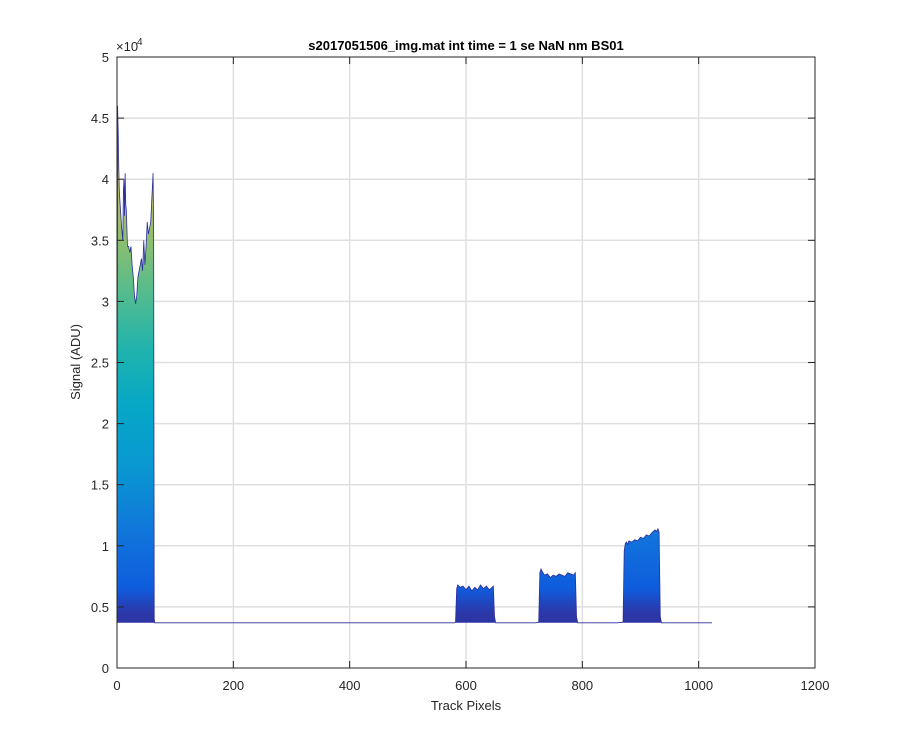 This screenshot has width=900, height=750. I want to click on x-tick-label: 200, so click(233, 685).